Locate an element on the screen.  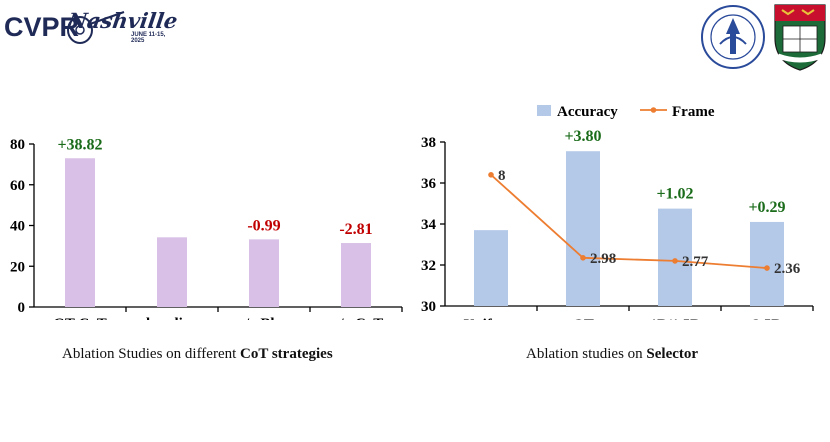
frame-value-label: 8 is located at coordinates (502, 176).